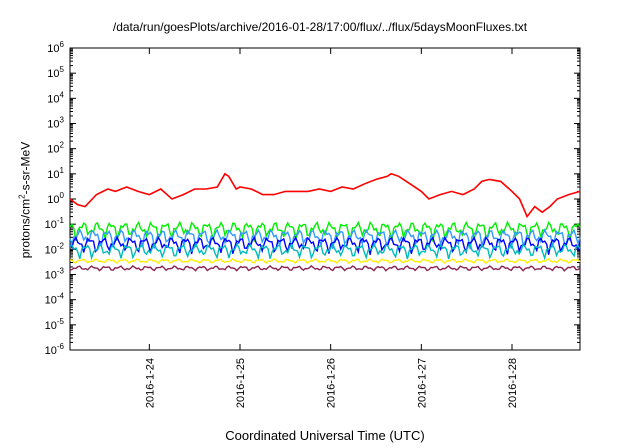 The image size is (640, 448). What do you see at coordinates (55, 349) in the screenshot?
I see `y-tick-label: 10⁻⁶` at bounding box center [55, 349].